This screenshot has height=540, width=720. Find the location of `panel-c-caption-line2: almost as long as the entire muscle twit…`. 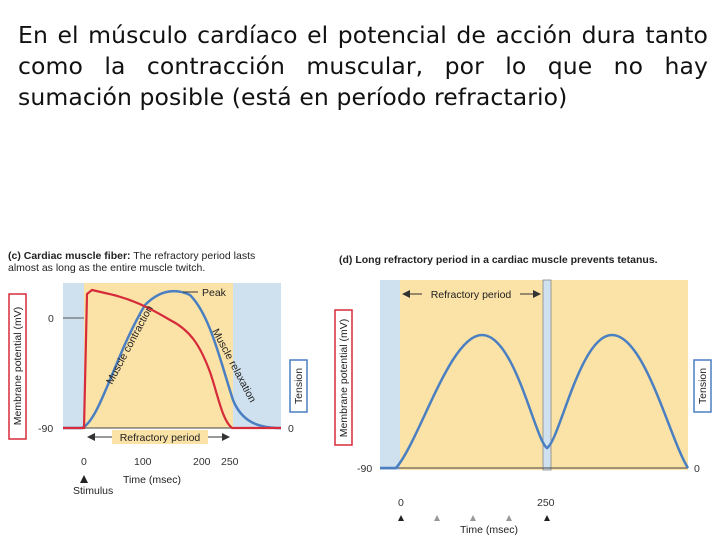

panel-c-caption-line2: almost as long as the entire muscle twit… is located at coordinates (106, 268).